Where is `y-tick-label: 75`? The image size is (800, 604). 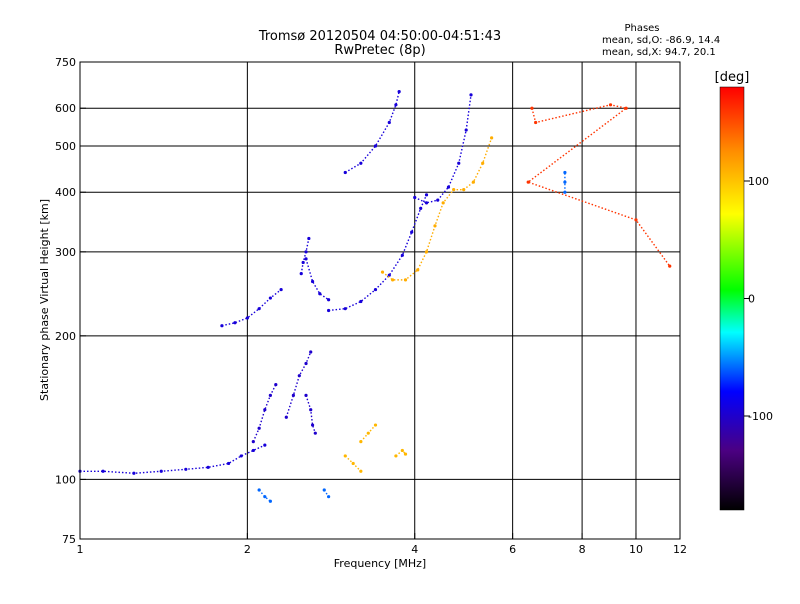 y-tick-label: 75 is located at coordinates (69, 539).